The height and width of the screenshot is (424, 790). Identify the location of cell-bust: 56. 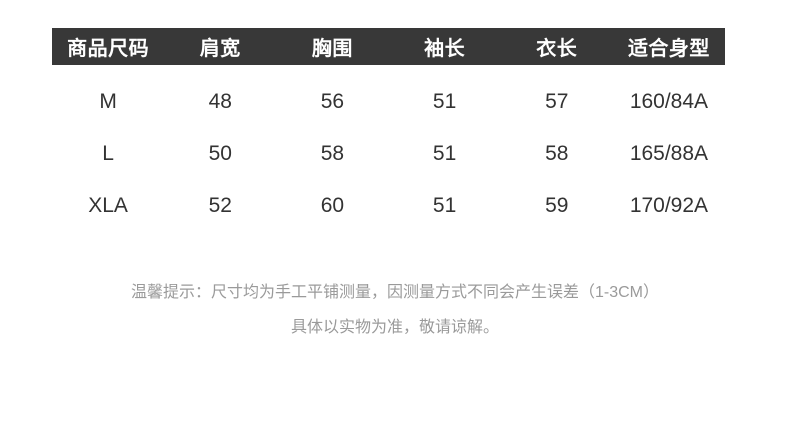
(332, 101).